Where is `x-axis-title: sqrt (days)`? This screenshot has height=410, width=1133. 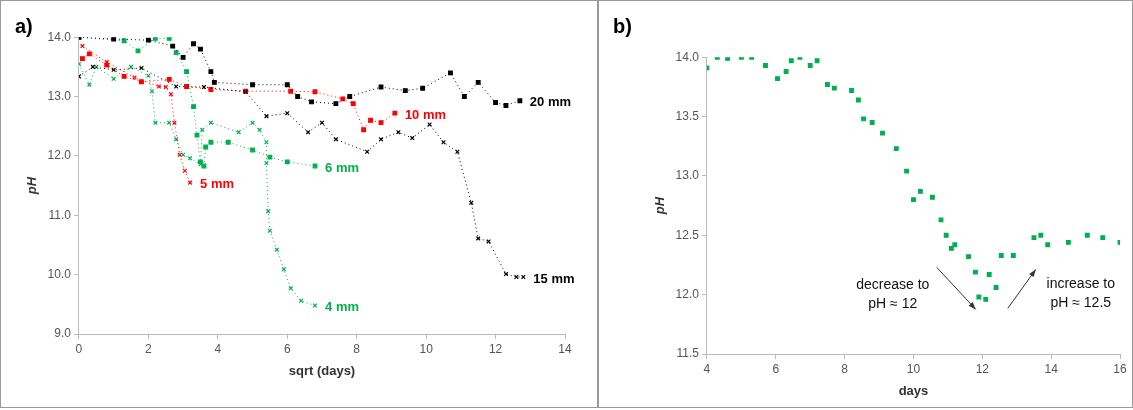
x-axis-title: sqrt (days) is located at coordinates (322, 370).